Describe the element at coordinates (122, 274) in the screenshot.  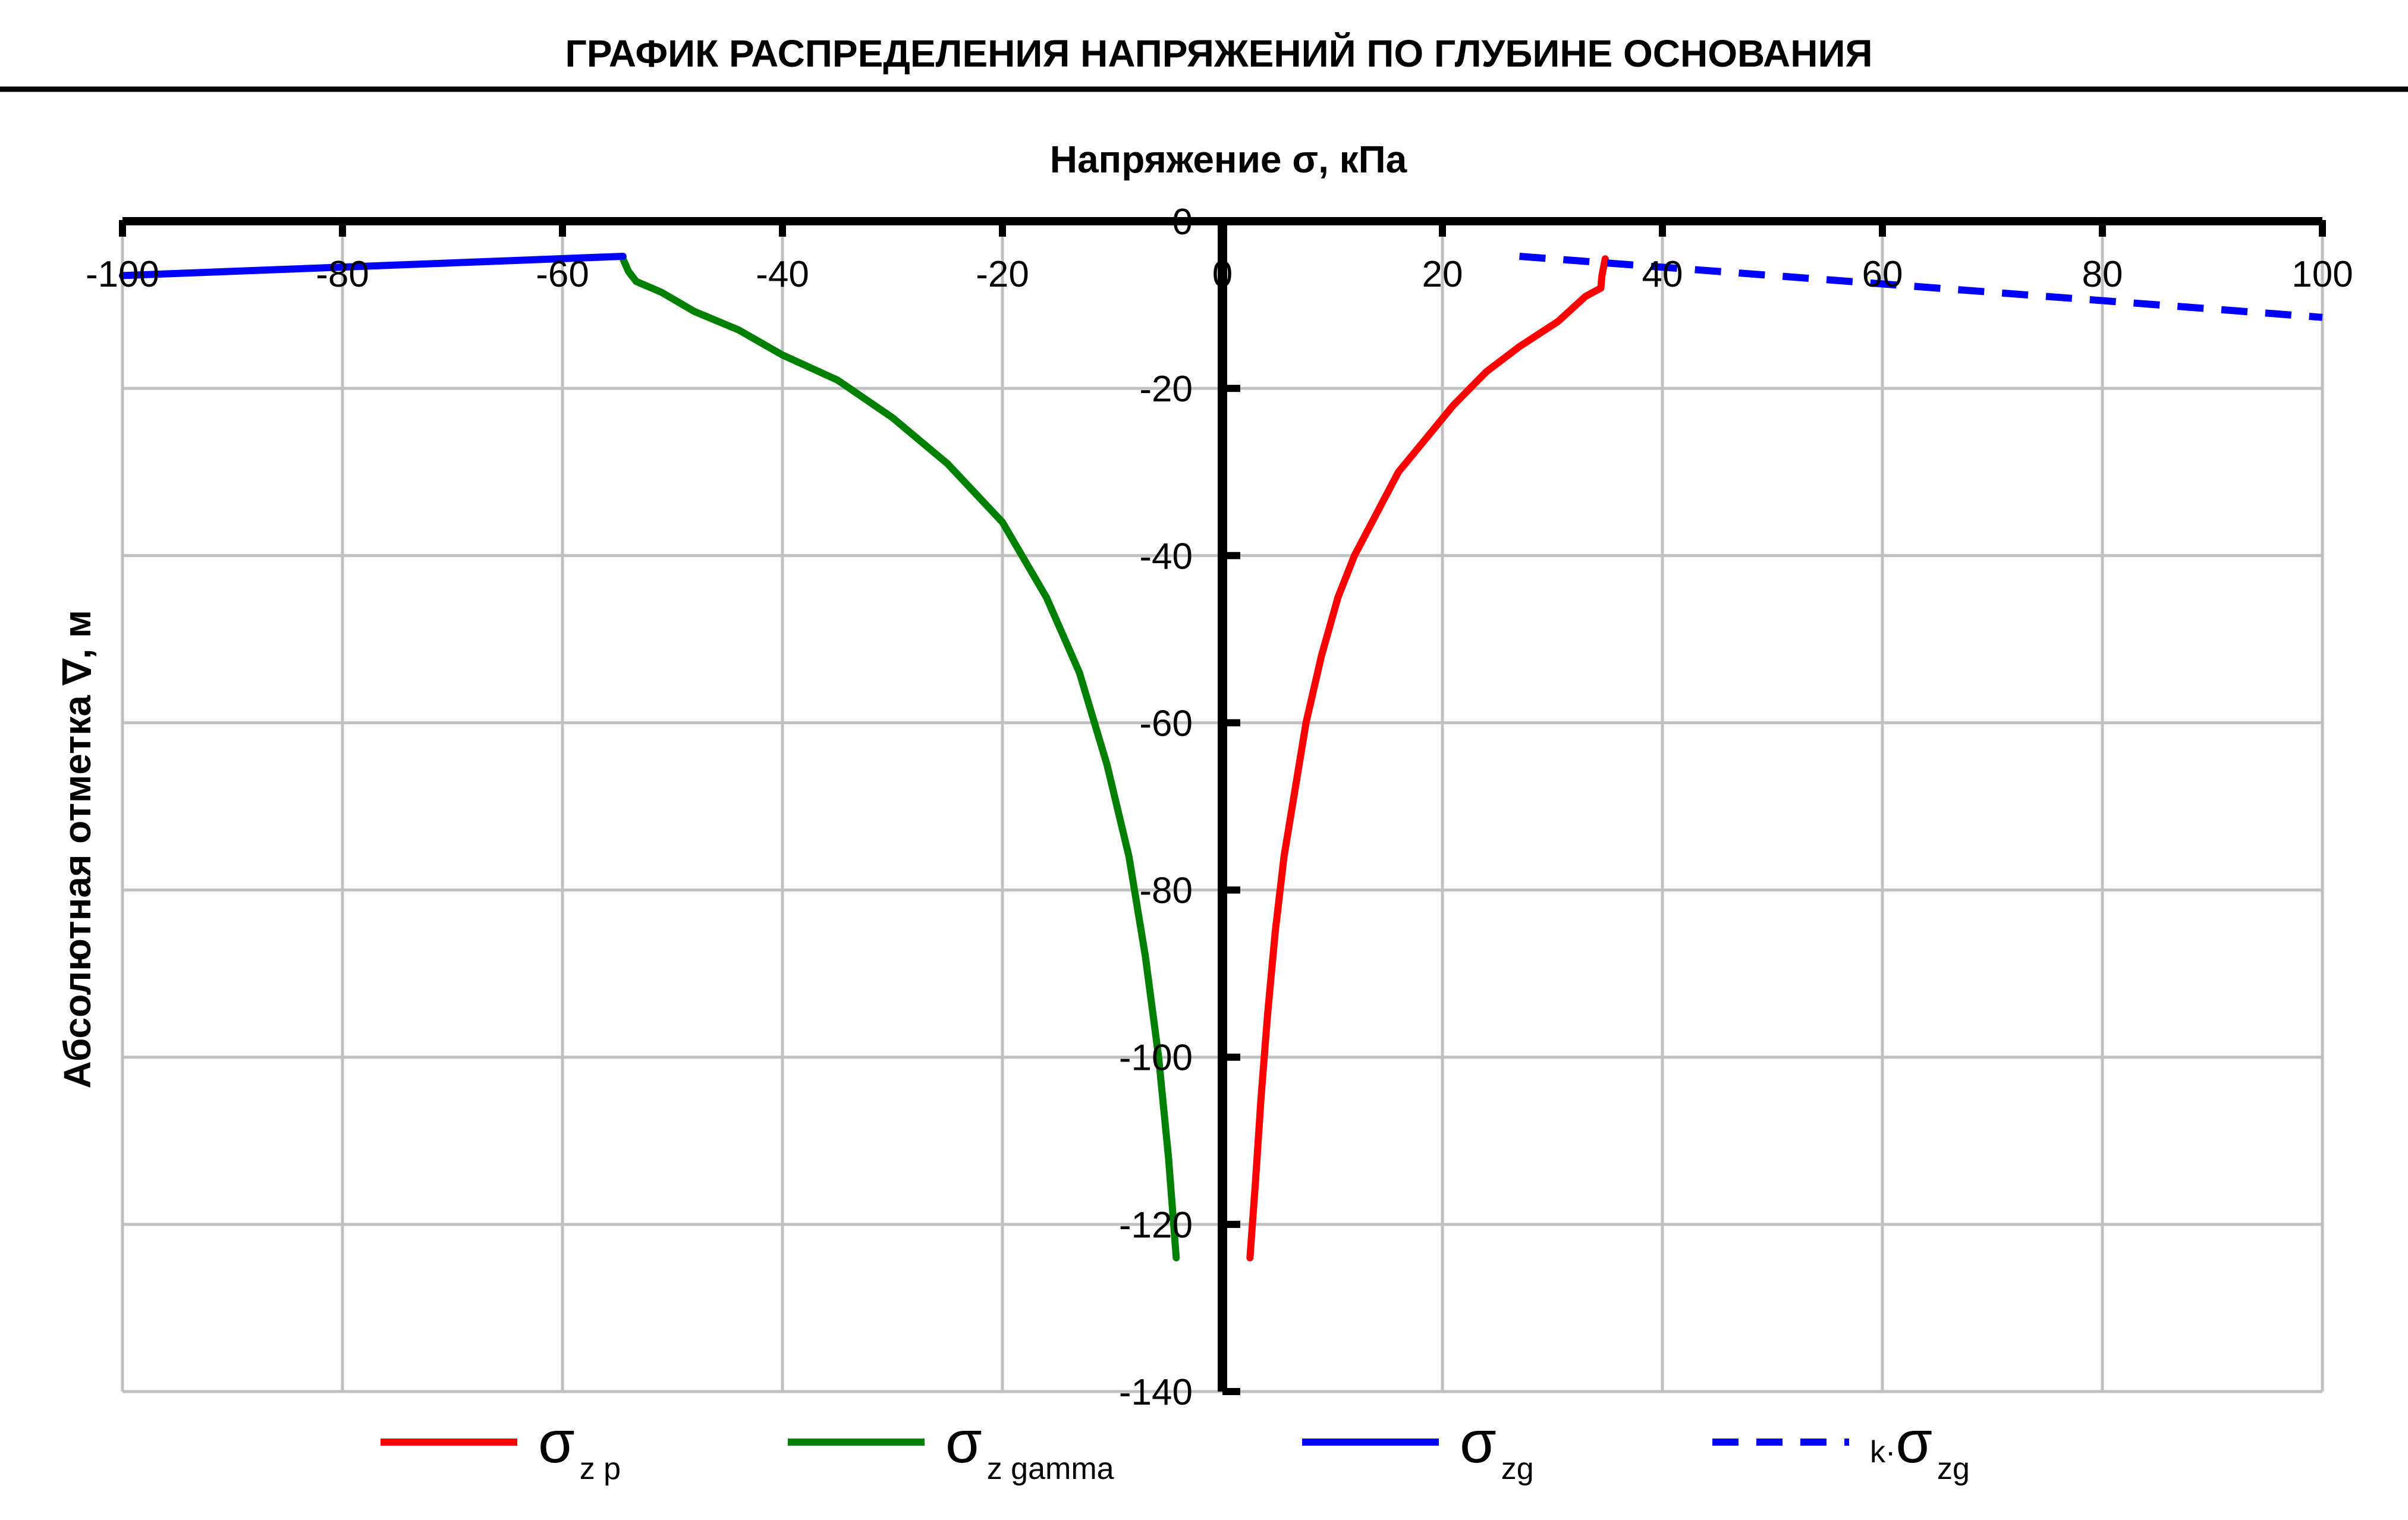
I see `x-tick-label: -100` at that location.